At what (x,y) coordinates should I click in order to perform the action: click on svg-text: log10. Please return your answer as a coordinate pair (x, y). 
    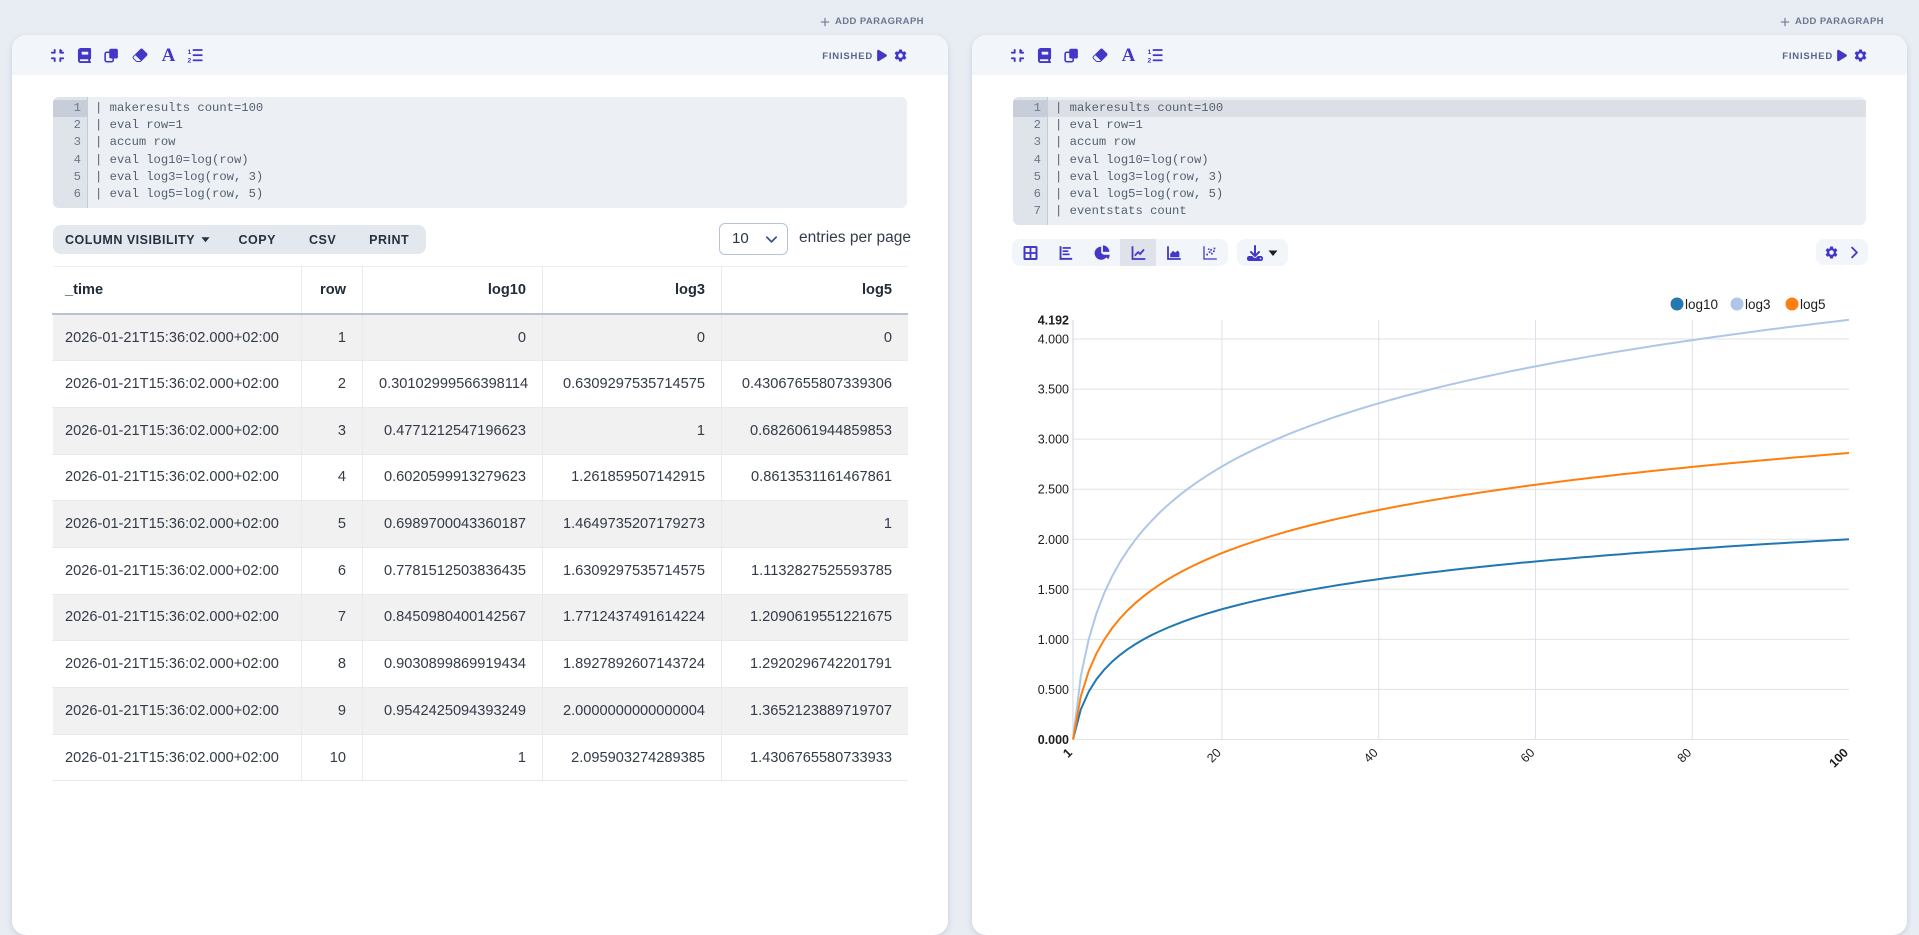
    Looking at the image, I should click on (1701, 304).